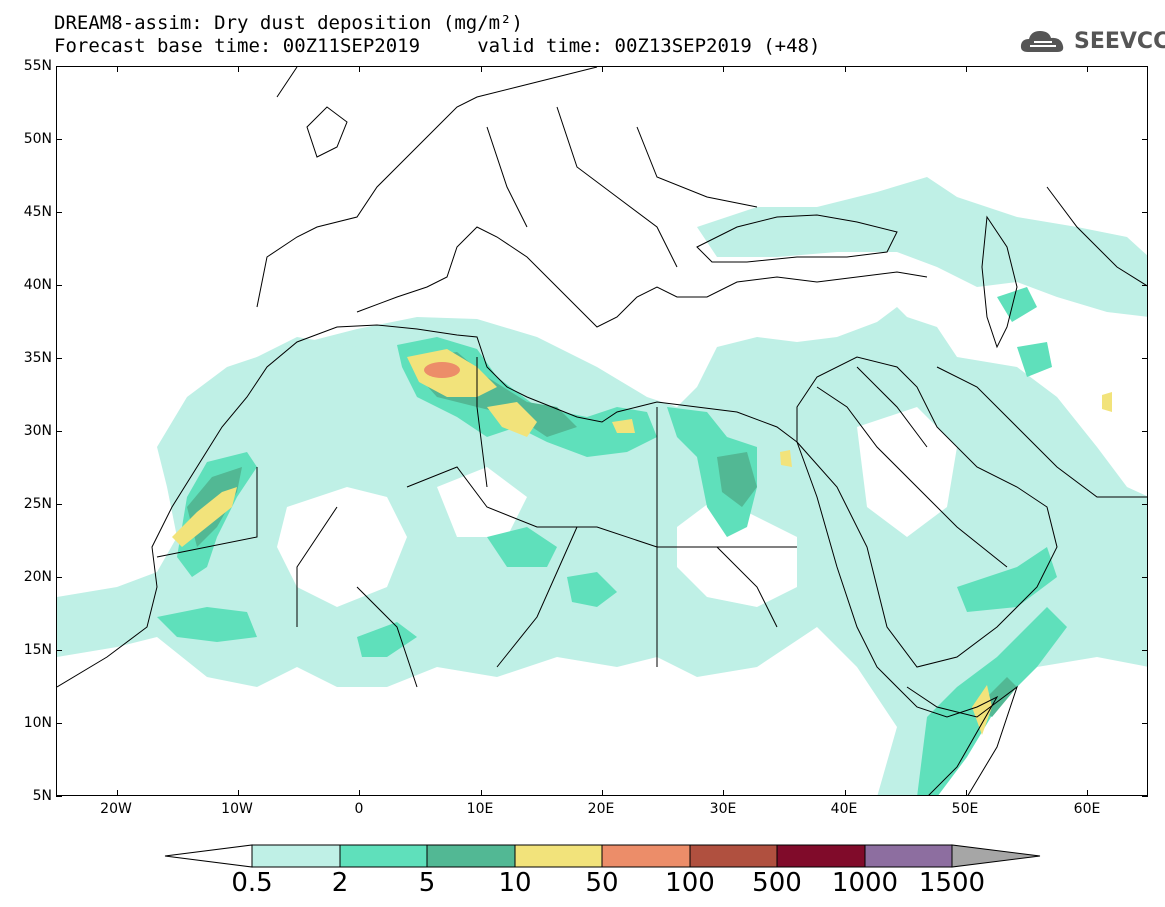 The image size is (1165, 907). Describe the element at coordinates (844, 809) in the screenshot. I see `lon-tick-label: 40E` at that location.